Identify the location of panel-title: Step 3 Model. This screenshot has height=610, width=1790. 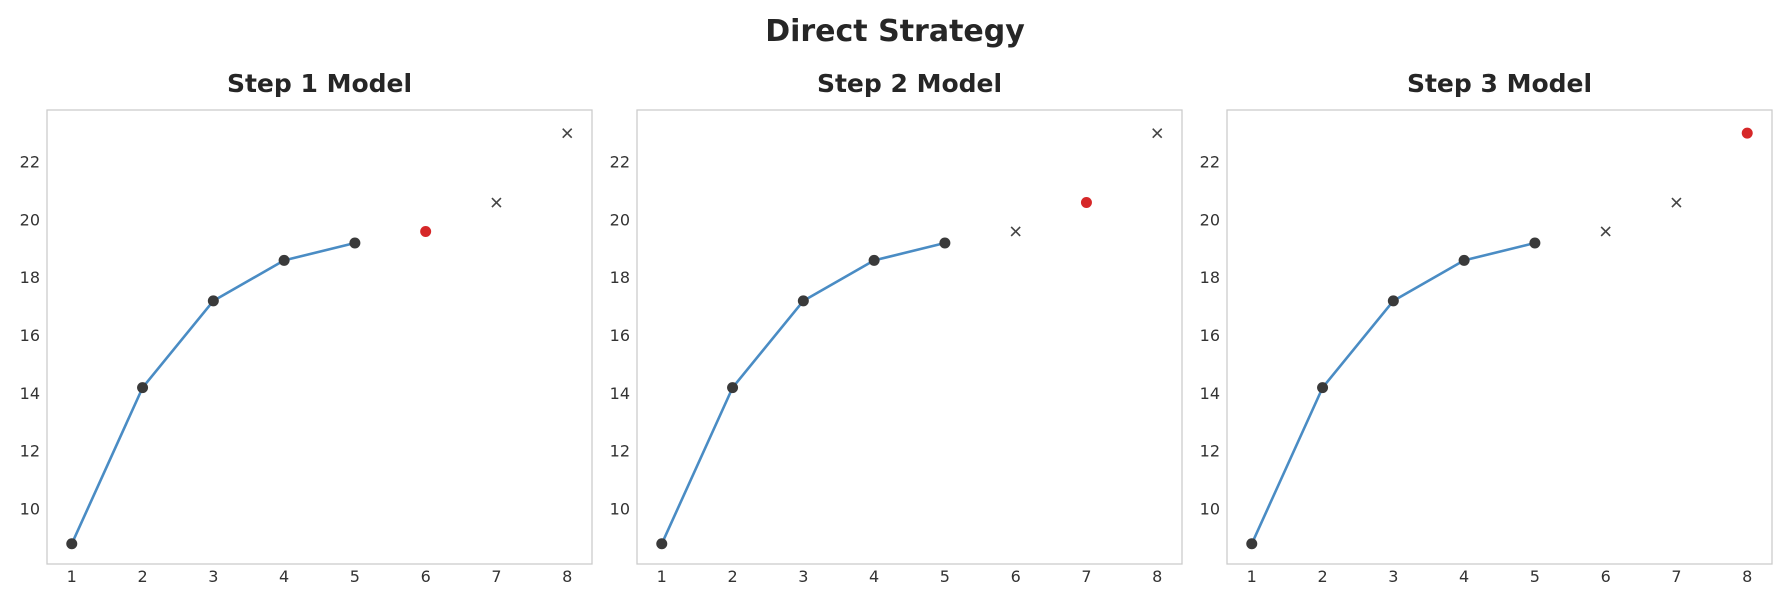
(1499, 83).